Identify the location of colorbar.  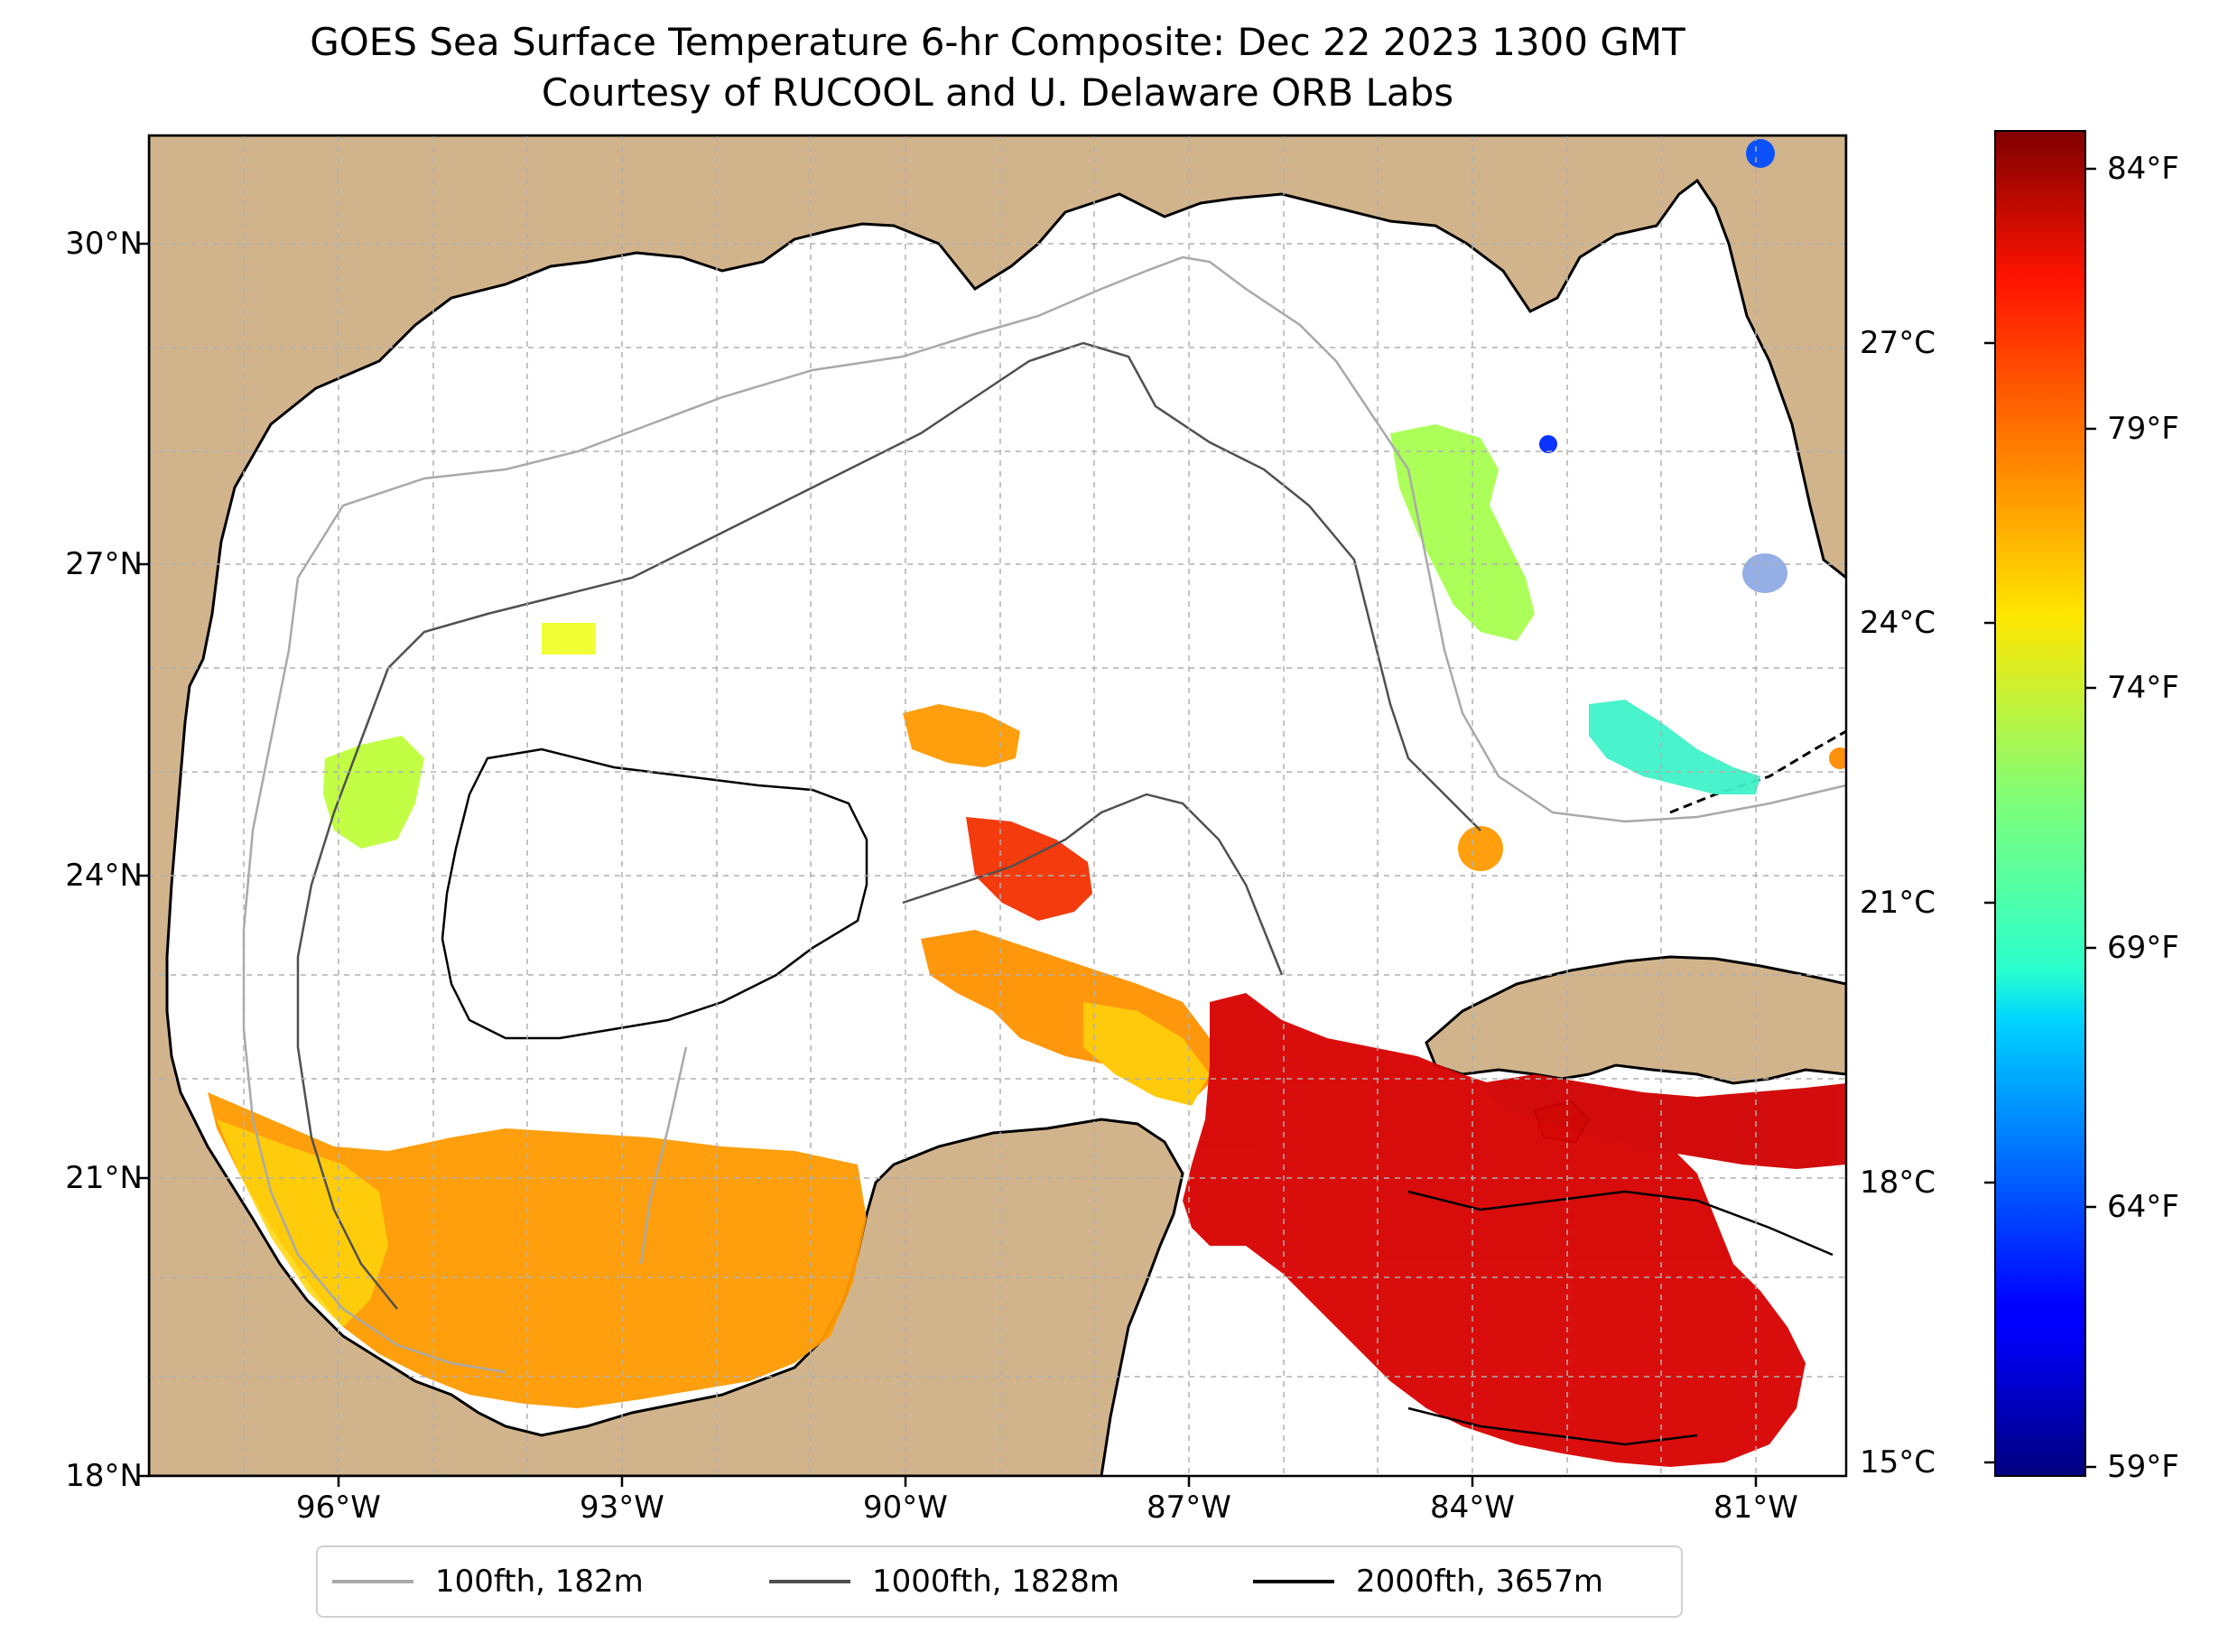
(2040, 803).